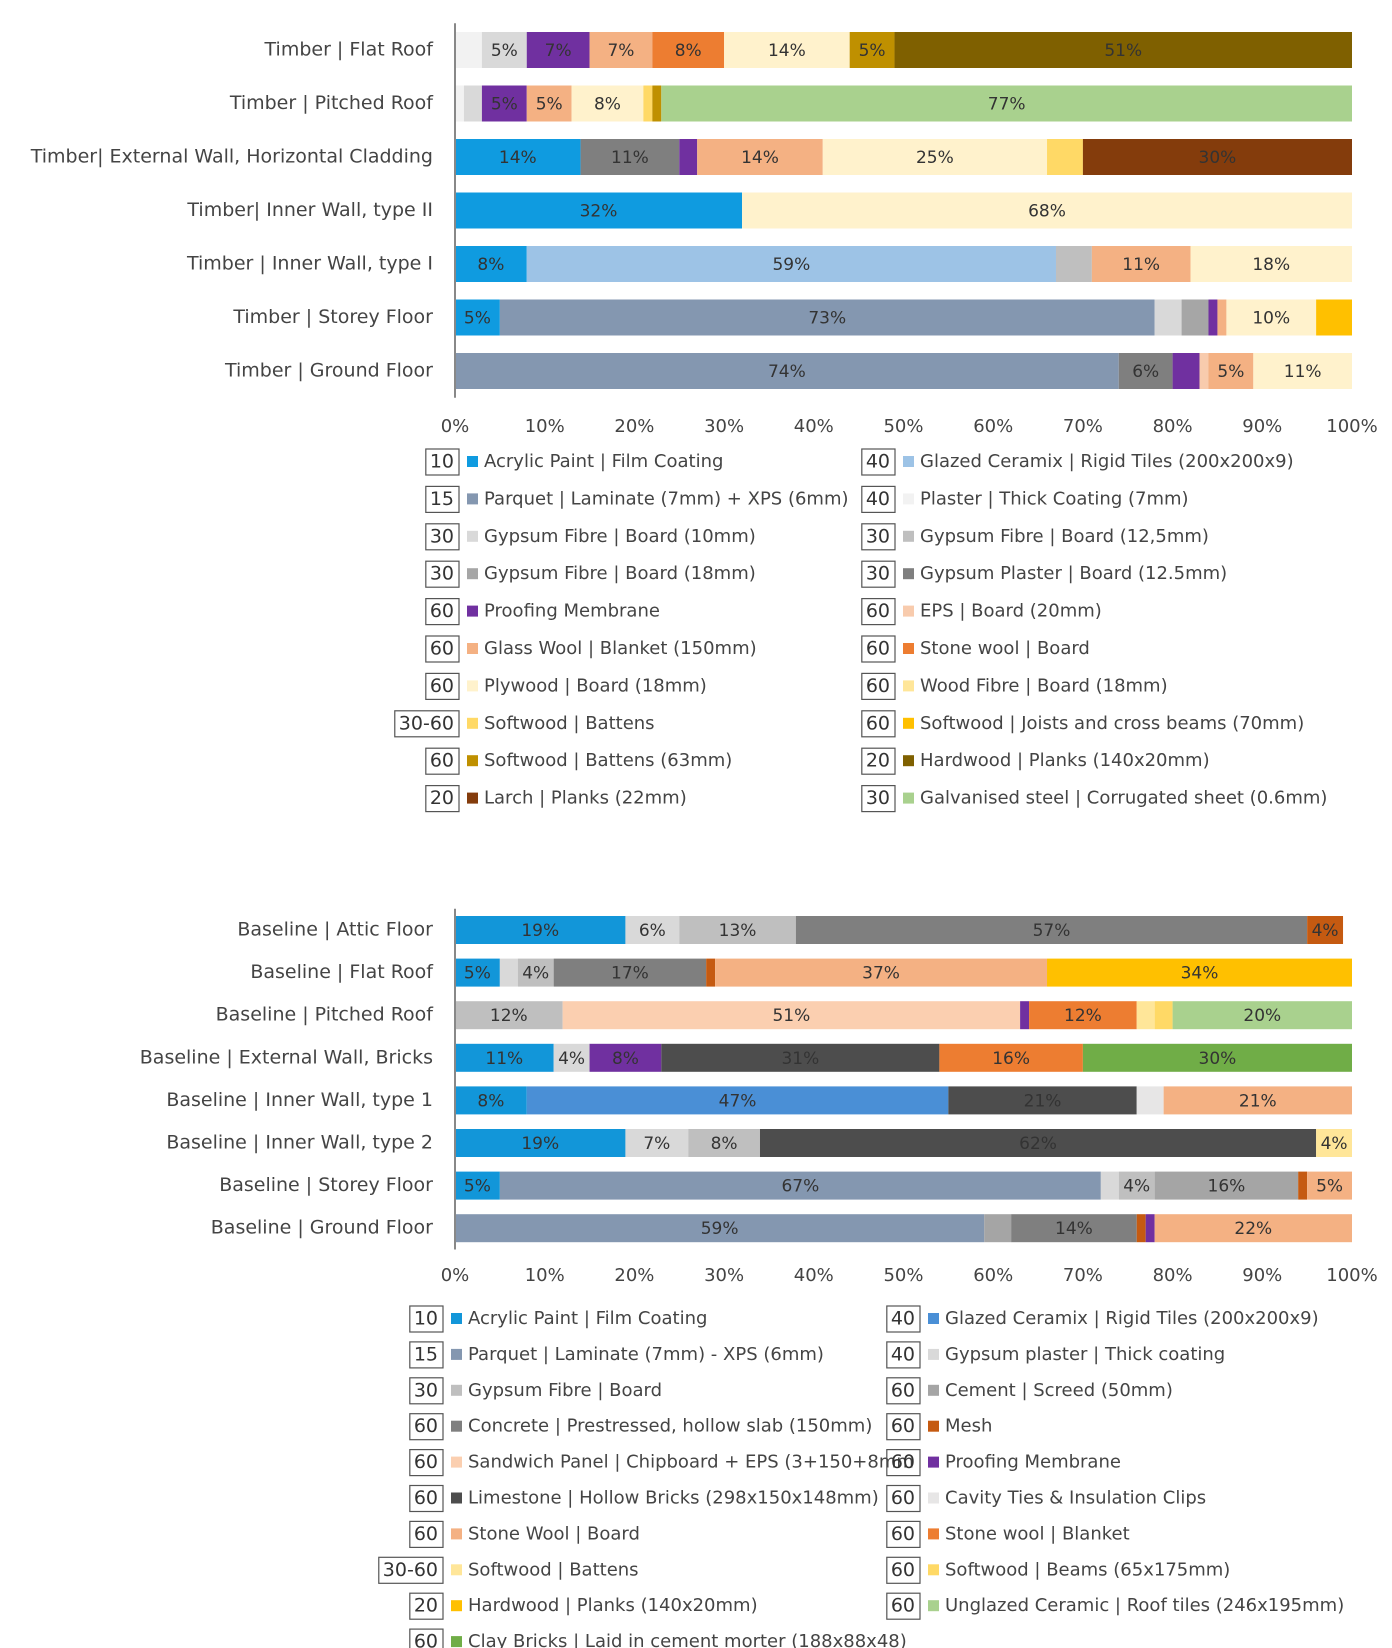  I want to click on data-label: 18%, so click(1271, 265).